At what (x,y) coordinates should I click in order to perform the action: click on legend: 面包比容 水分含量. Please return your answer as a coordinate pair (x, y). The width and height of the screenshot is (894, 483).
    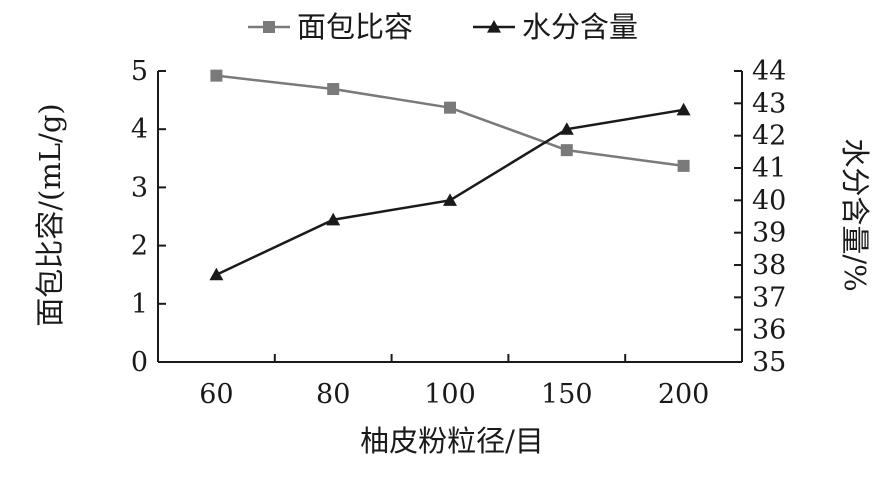
    Looking at the image, I should click on (443, 27).